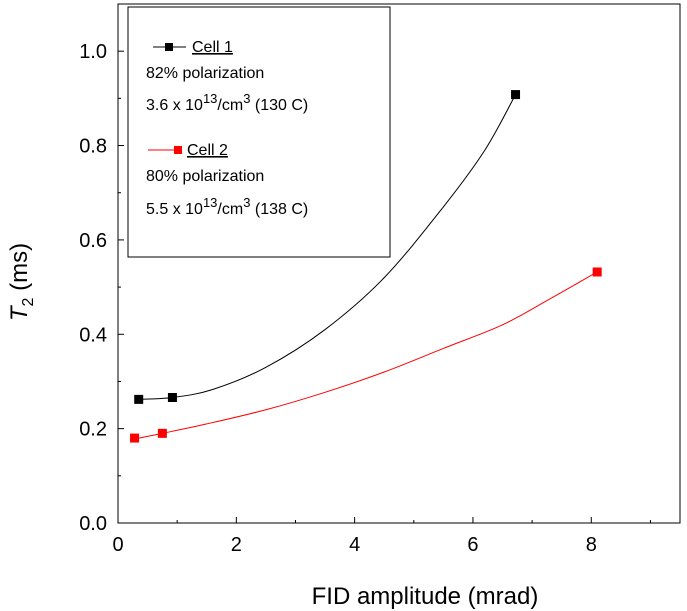 The height and width of the screenshot is (611, 687). I want to click on legend-cell2-line2-sup1: 13, so click(210, 202).